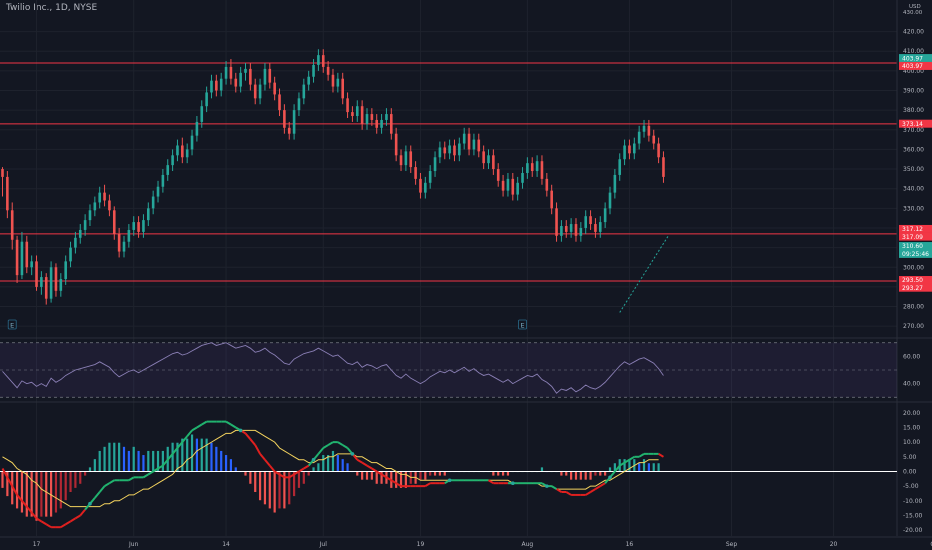 Image resolution: width=932 pixels, height=550 pixels. Describe the element at coordinates (226, 544) in the screenshot. I see `time-axis-label: 14` at that location.